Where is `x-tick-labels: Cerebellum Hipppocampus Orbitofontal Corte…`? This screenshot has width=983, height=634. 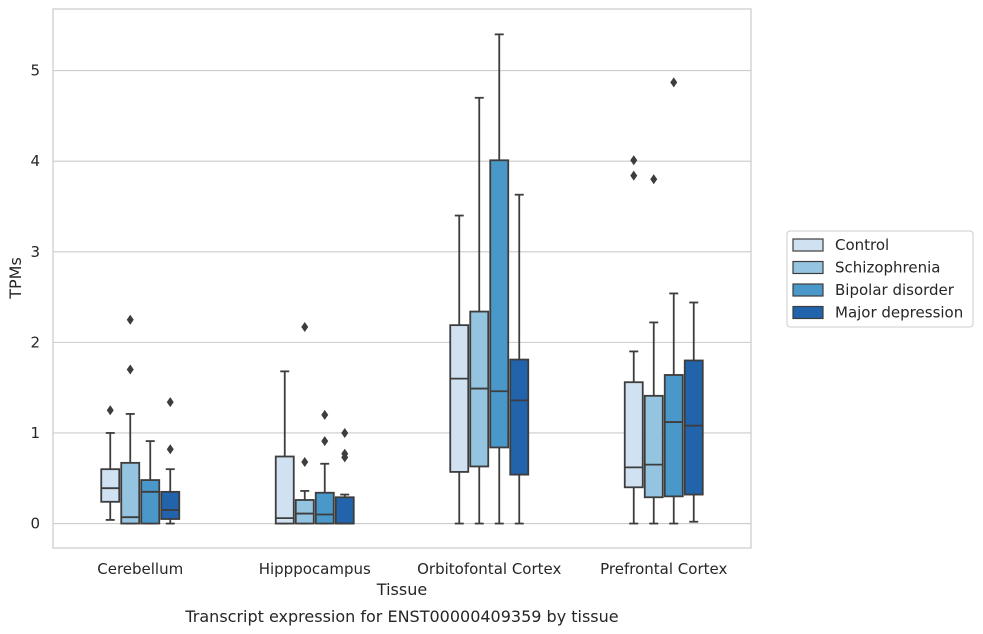 x-tick-labels: Cerebellum Hipppocampus Orbitofontal Corte… is located at coordinates (412, 569).